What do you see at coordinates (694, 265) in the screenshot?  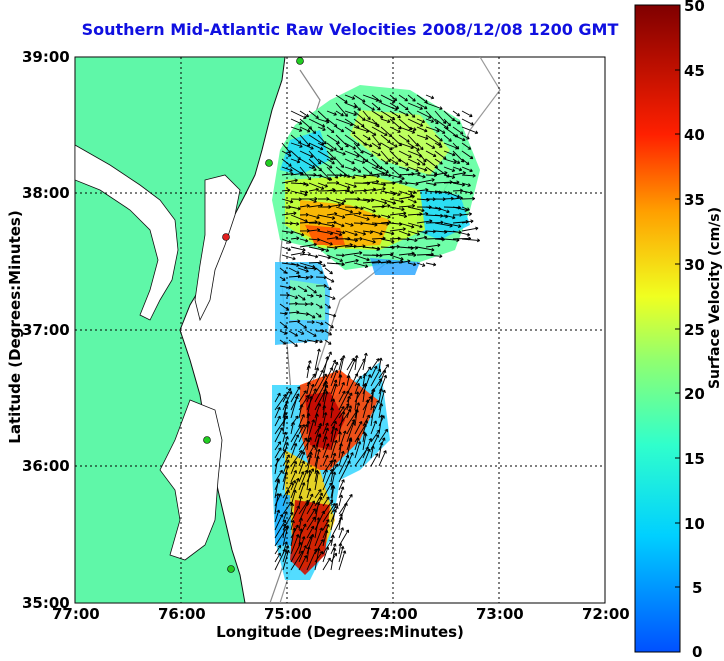 I see `colorbar-tick-label: 30` at bounding box center [694, 265].